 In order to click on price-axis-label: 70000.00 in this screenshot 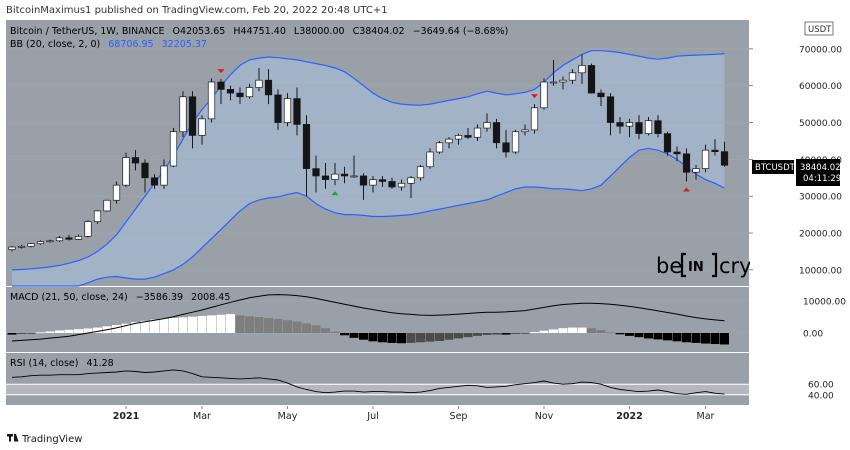, I will do `click(820, 50)`.